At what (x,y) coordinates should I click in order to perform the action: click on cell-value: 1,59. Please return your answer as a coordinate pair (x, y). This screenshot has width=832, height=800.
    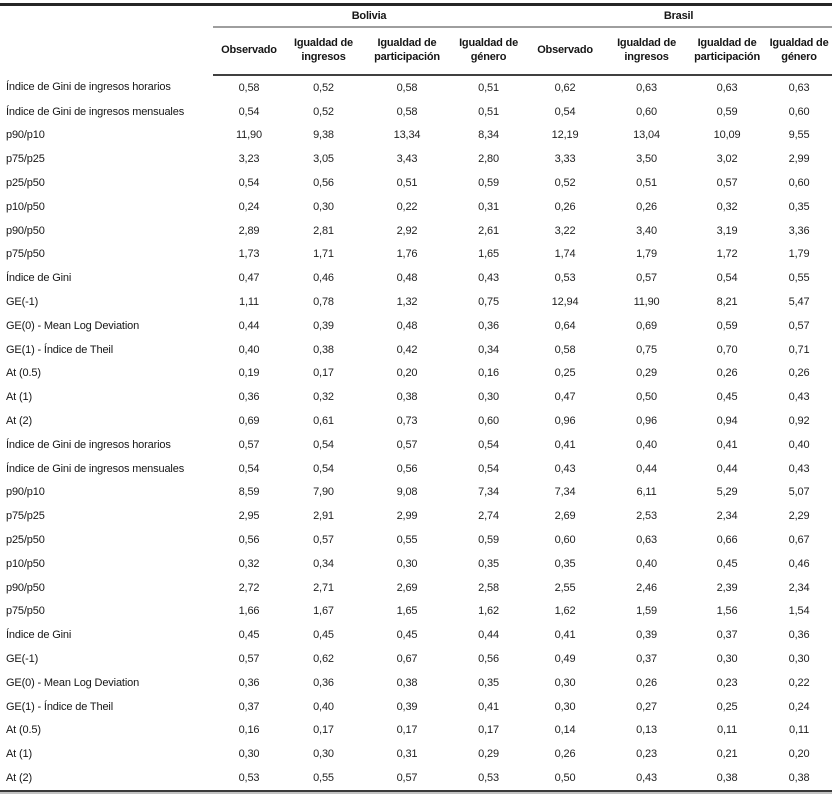
    Looking at the image, I should click on (646, 611).